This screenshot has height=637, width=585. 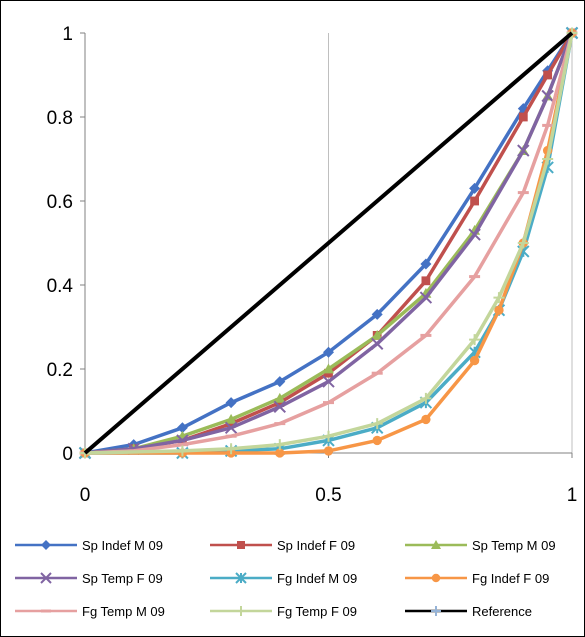 I want to click on legend-label: Reference, so click(x=502, y=611).